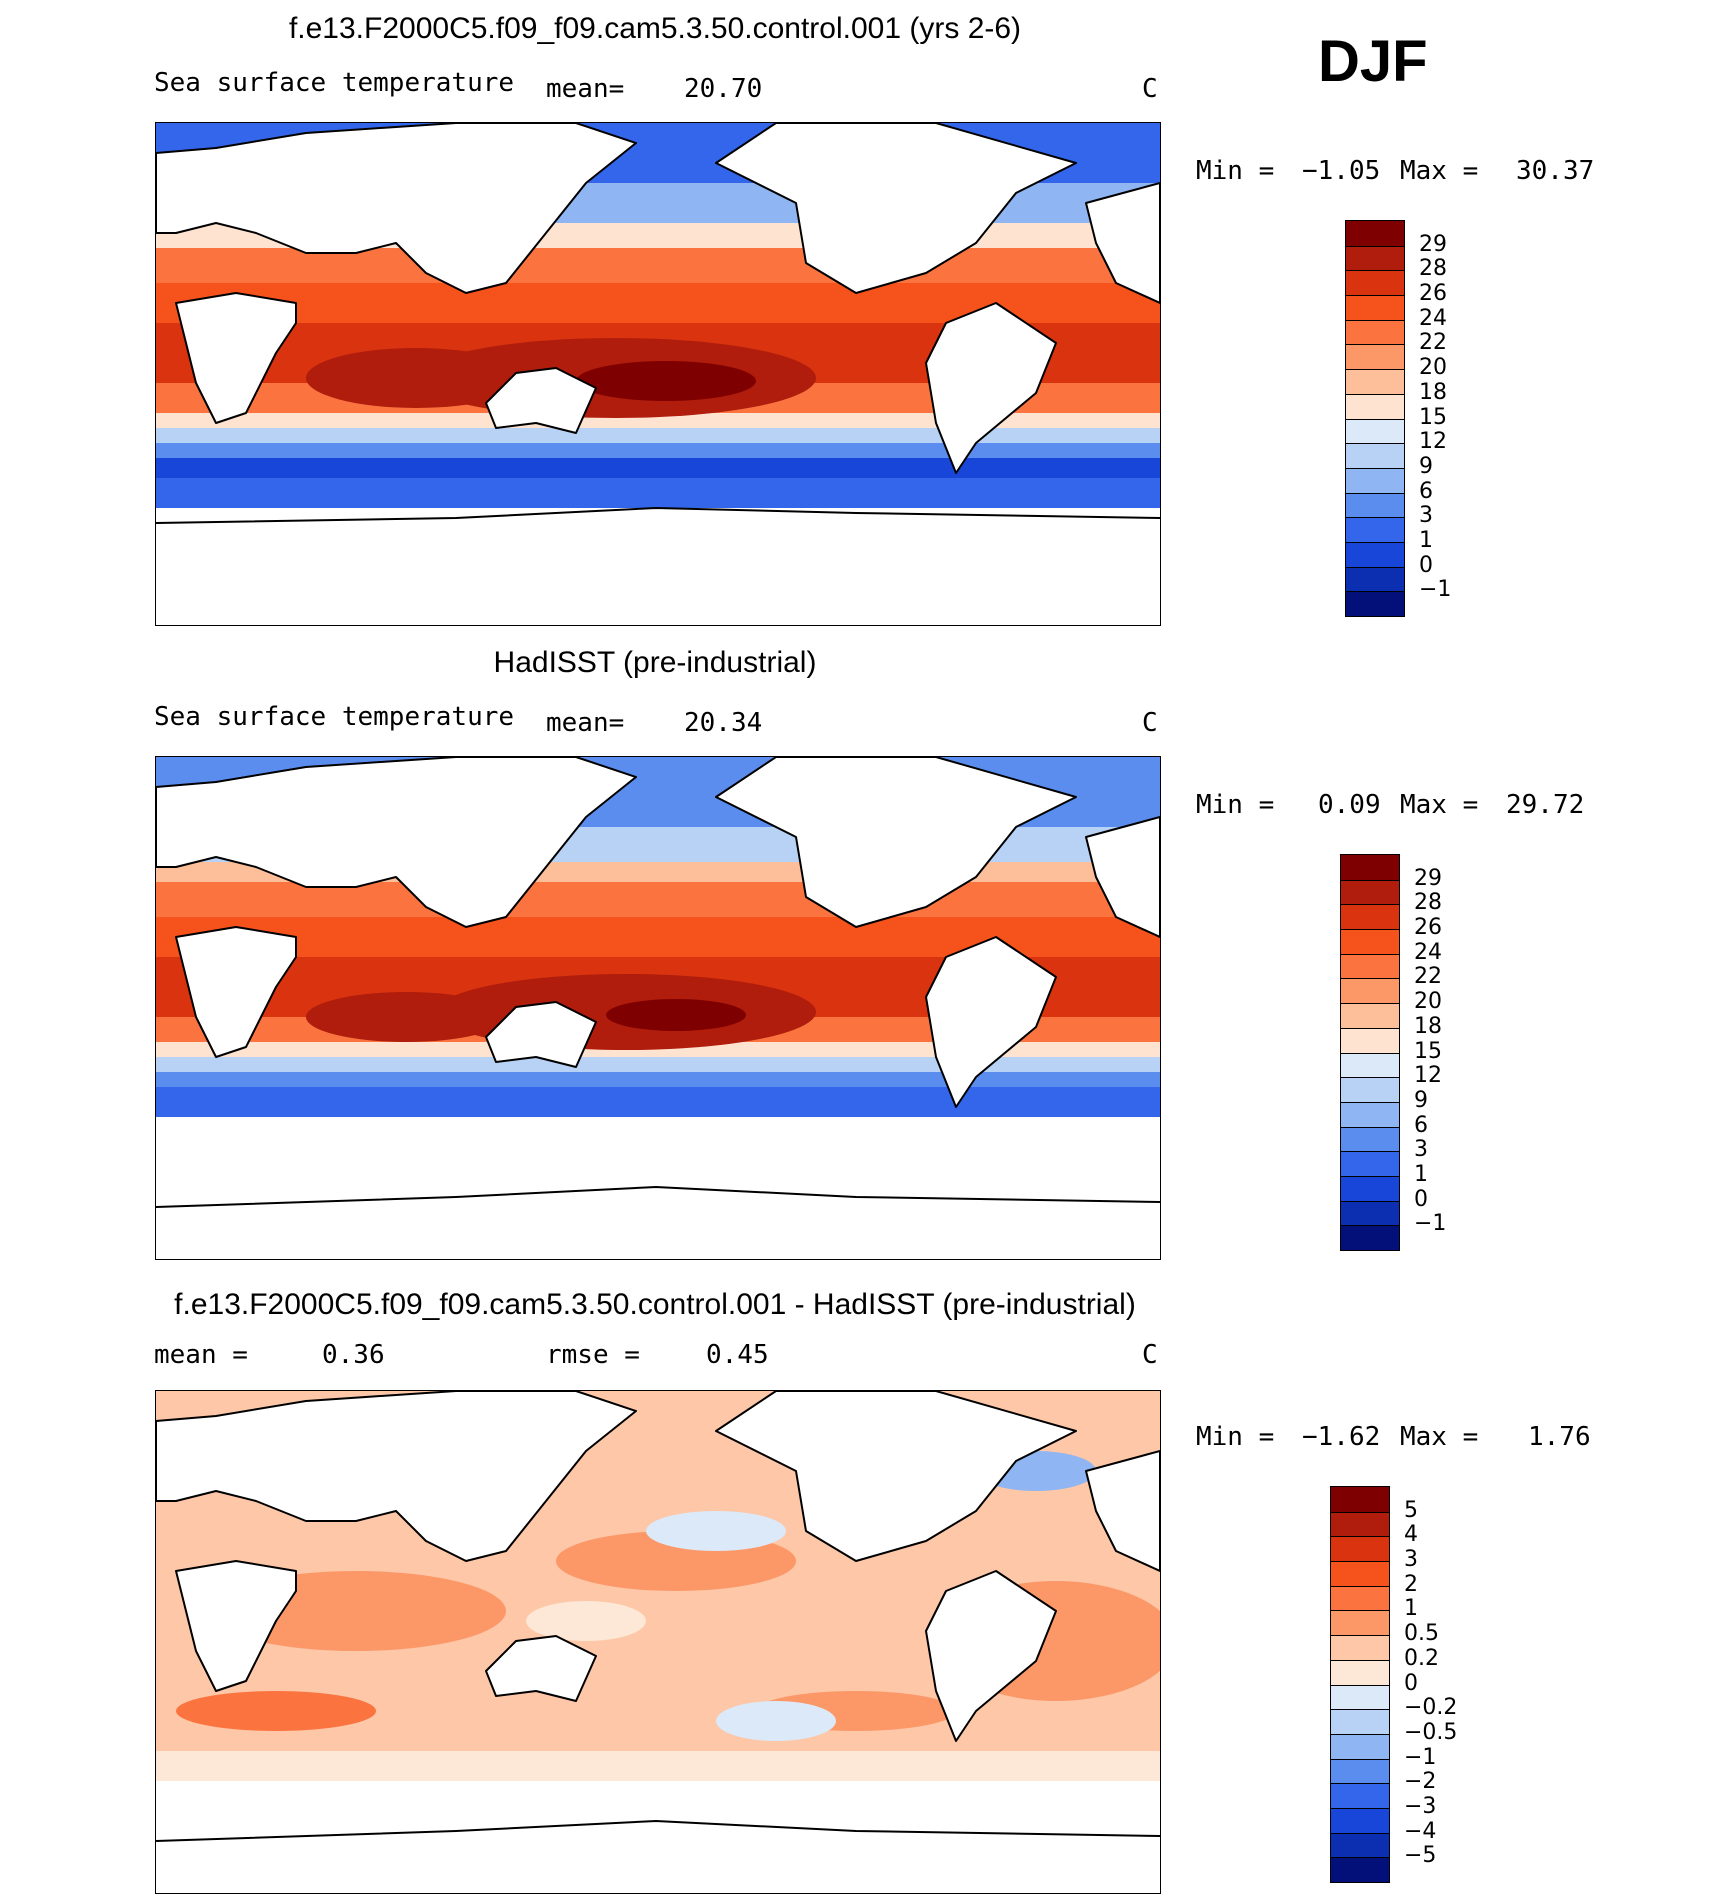 Image resolution: width=1710 pixels, height=1902 pixels. I want to click on panel-3-mean-value: 0.36, so click(353, 1355).